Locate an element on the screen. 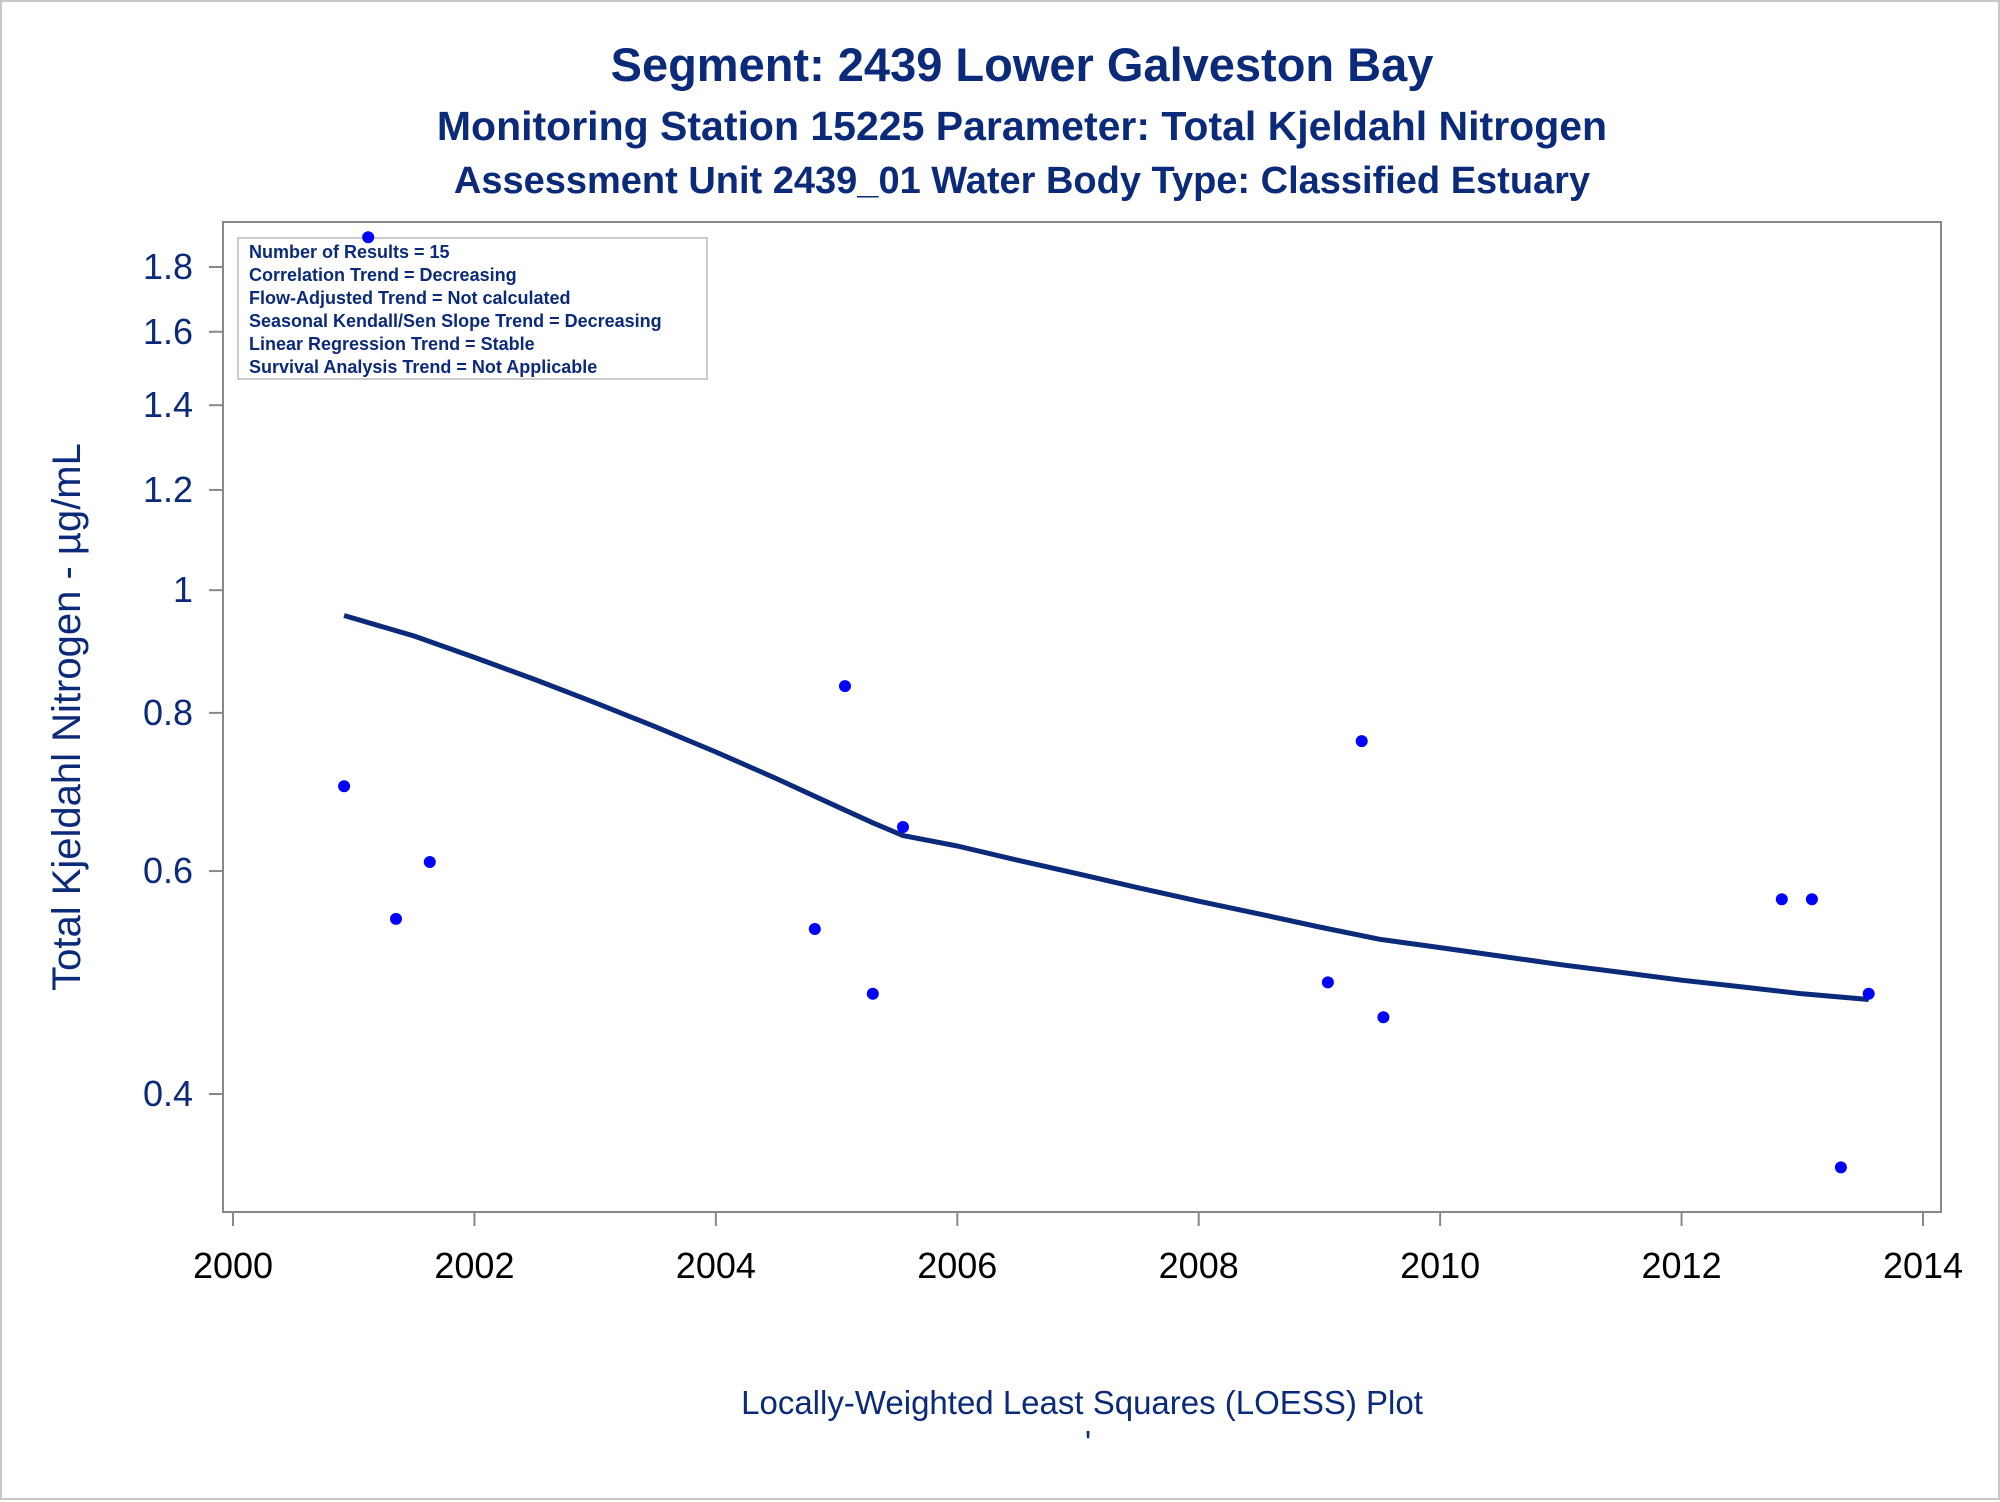 Image resolution: width=2000 pixels, height=1502 pixels. y-tick-label: 0.8 is located at coordinates (168, 712).